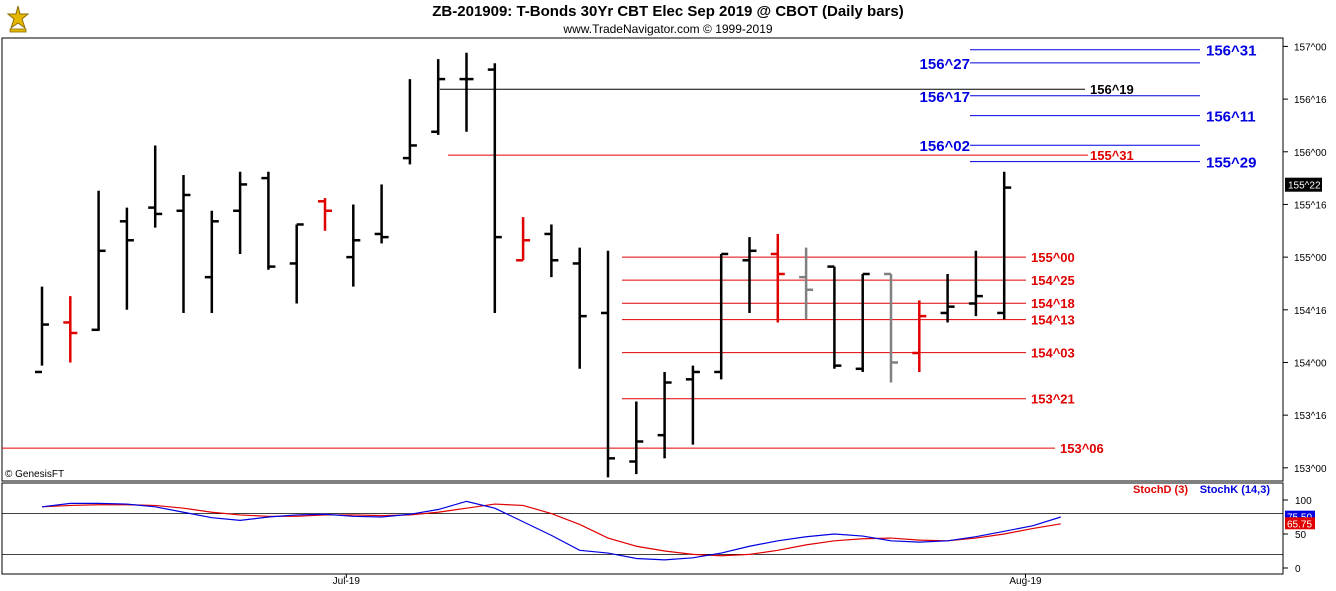 Image resolution: width=1336 pixels, height=591 pixels. What do you see at coordinates (1231, 51) in the screenshot?
I see `price-level-label: 156^31` at bounding box center [1231, 51].